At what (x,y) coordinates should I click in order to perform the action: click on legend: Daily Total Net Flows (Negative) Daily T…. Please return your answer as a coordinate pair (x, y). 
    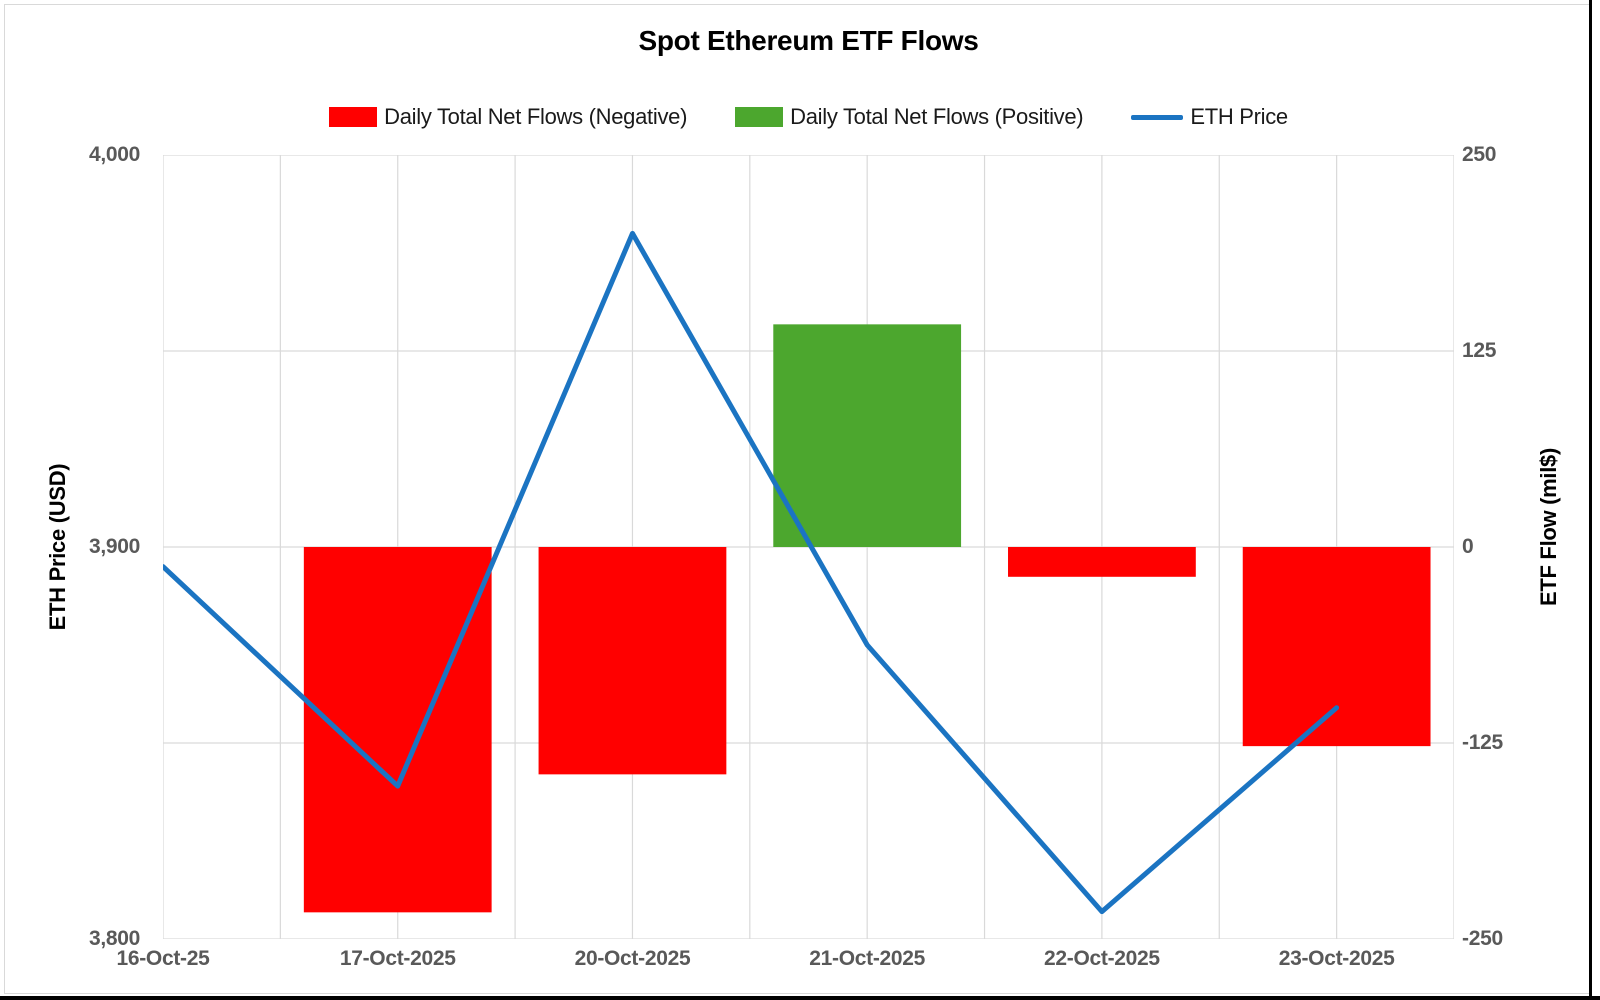
    Looking at the image, I should click on (800, 117).